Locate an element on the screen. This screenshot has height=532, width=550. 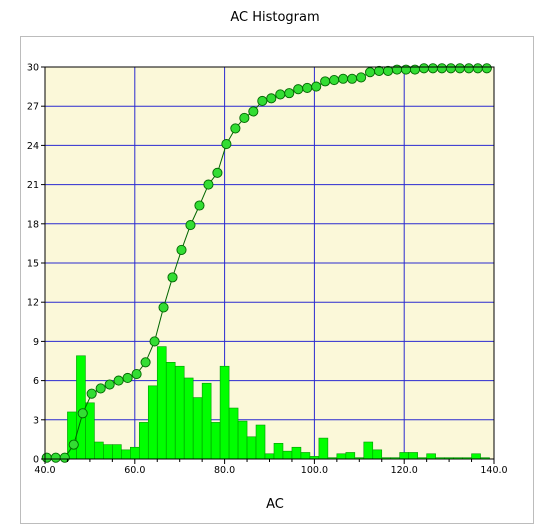
x-tick-label: 80.0 is located at coordinates (224, 470).